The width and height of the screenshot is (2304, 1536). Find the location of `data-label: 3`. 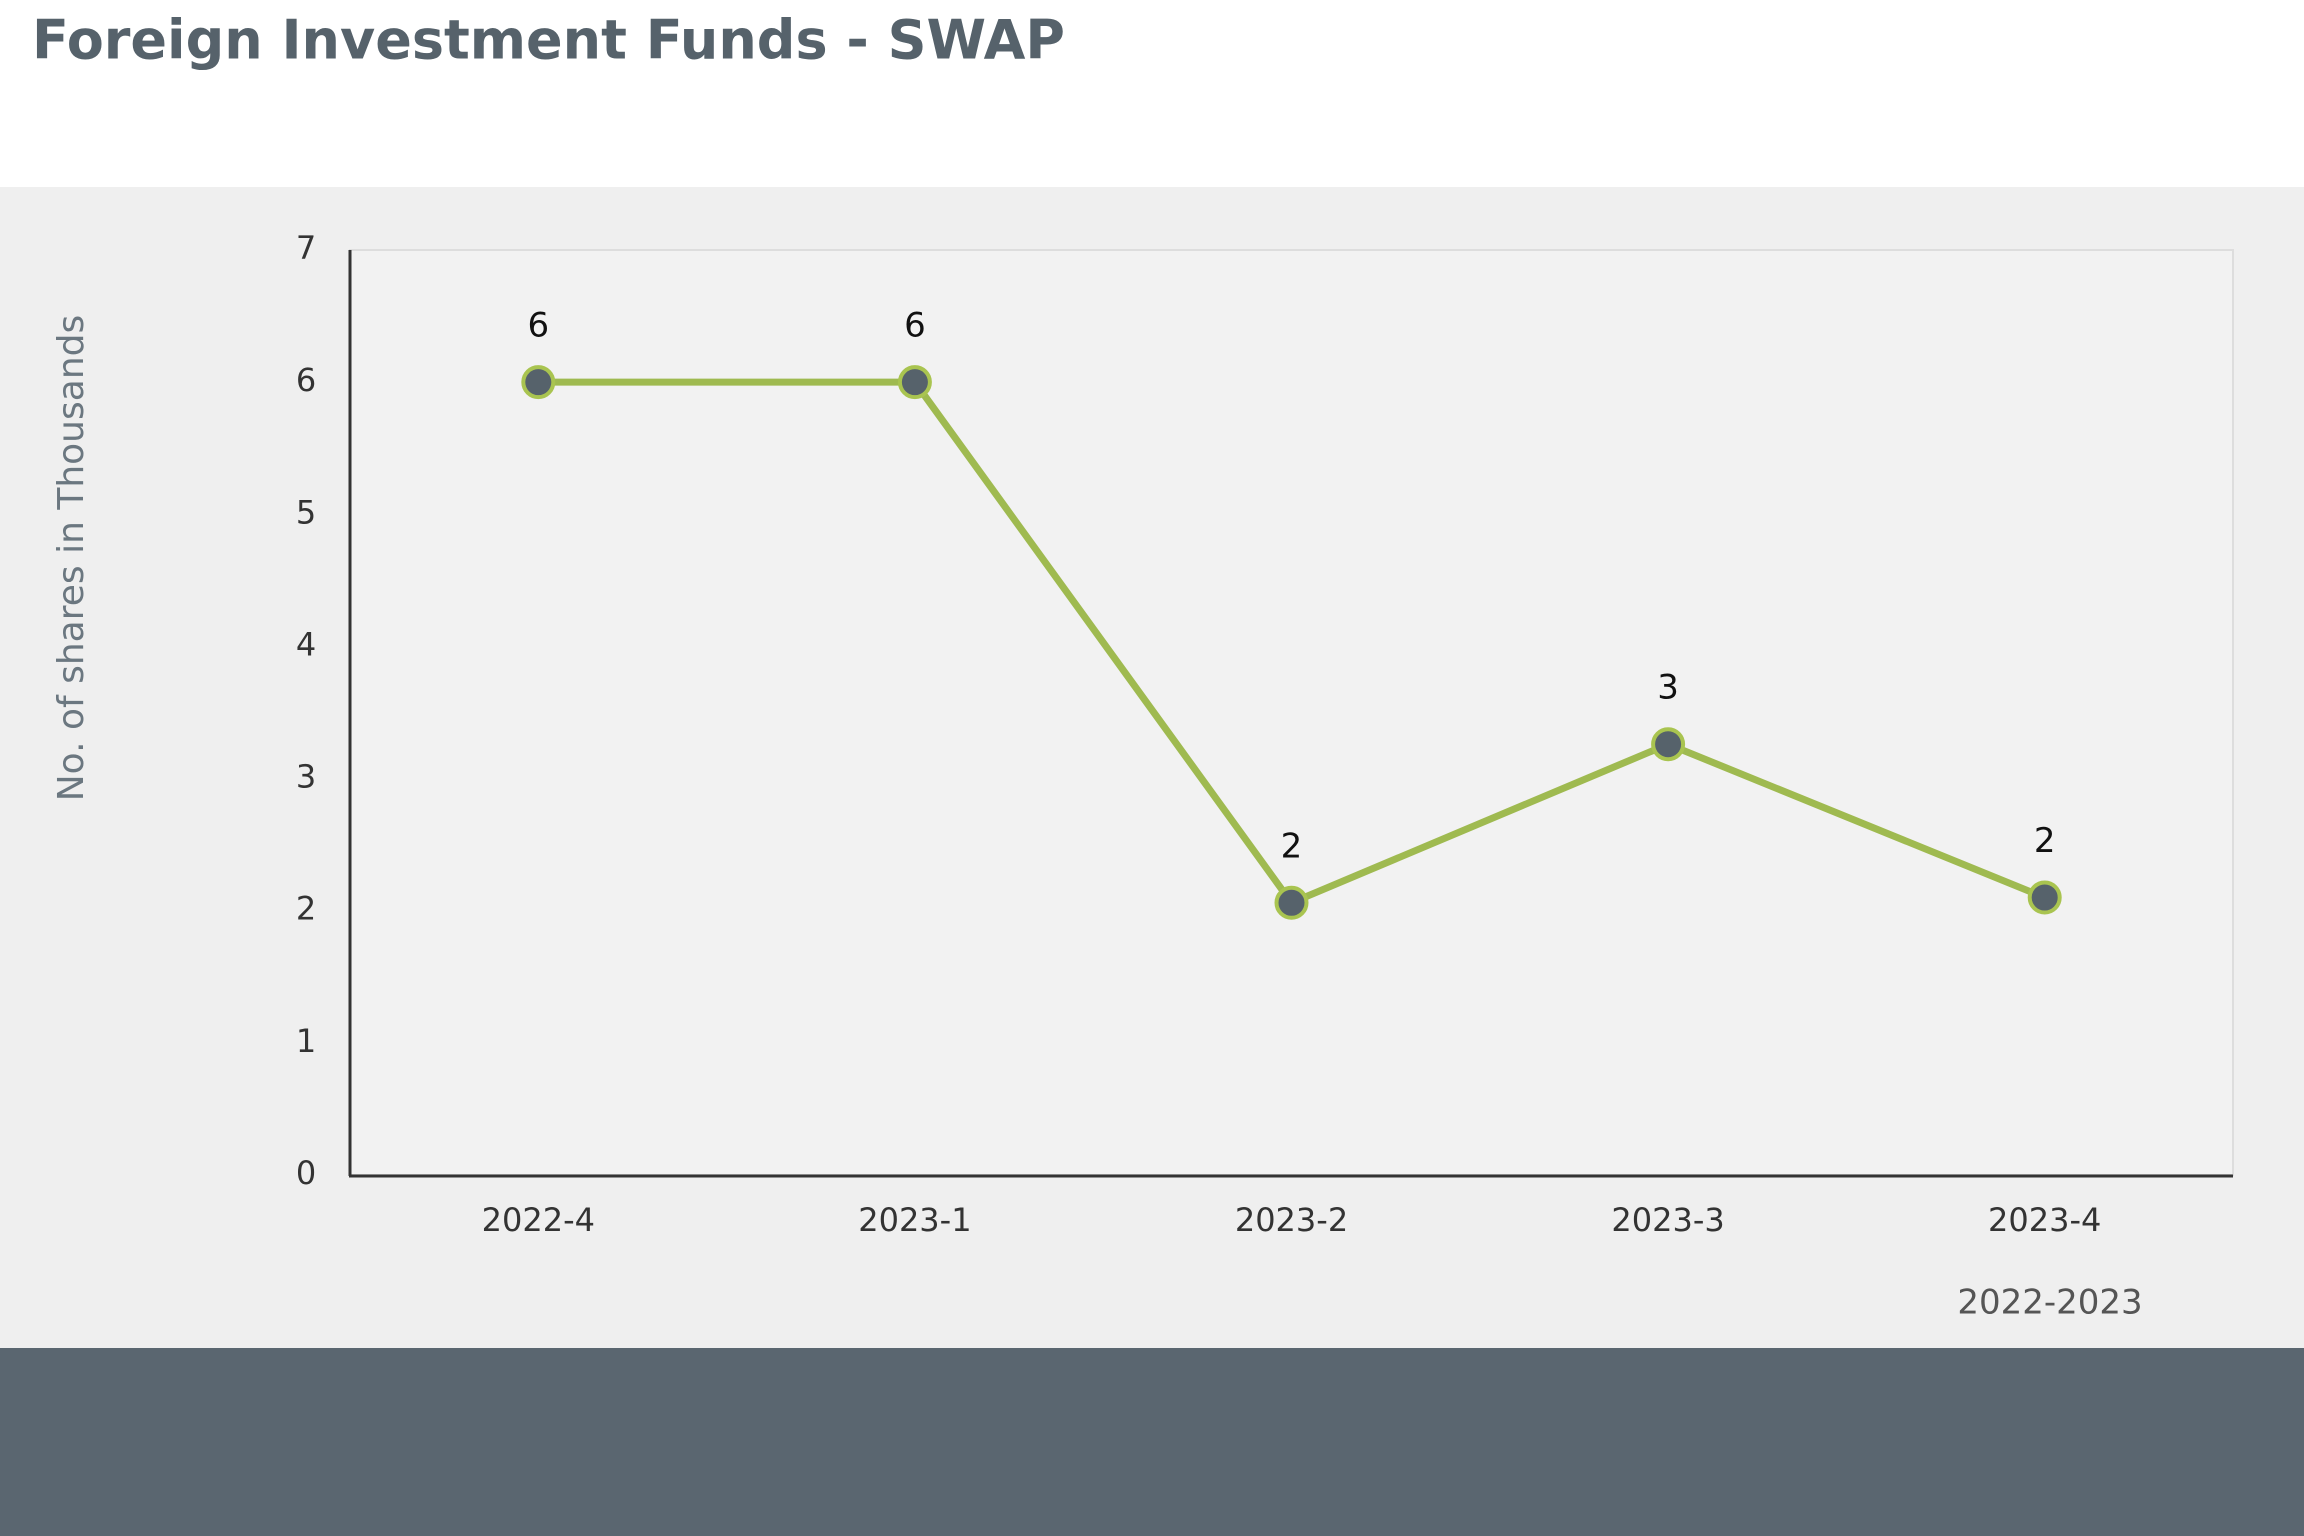

data-label: 3 is located at coordinates (1668, 688).